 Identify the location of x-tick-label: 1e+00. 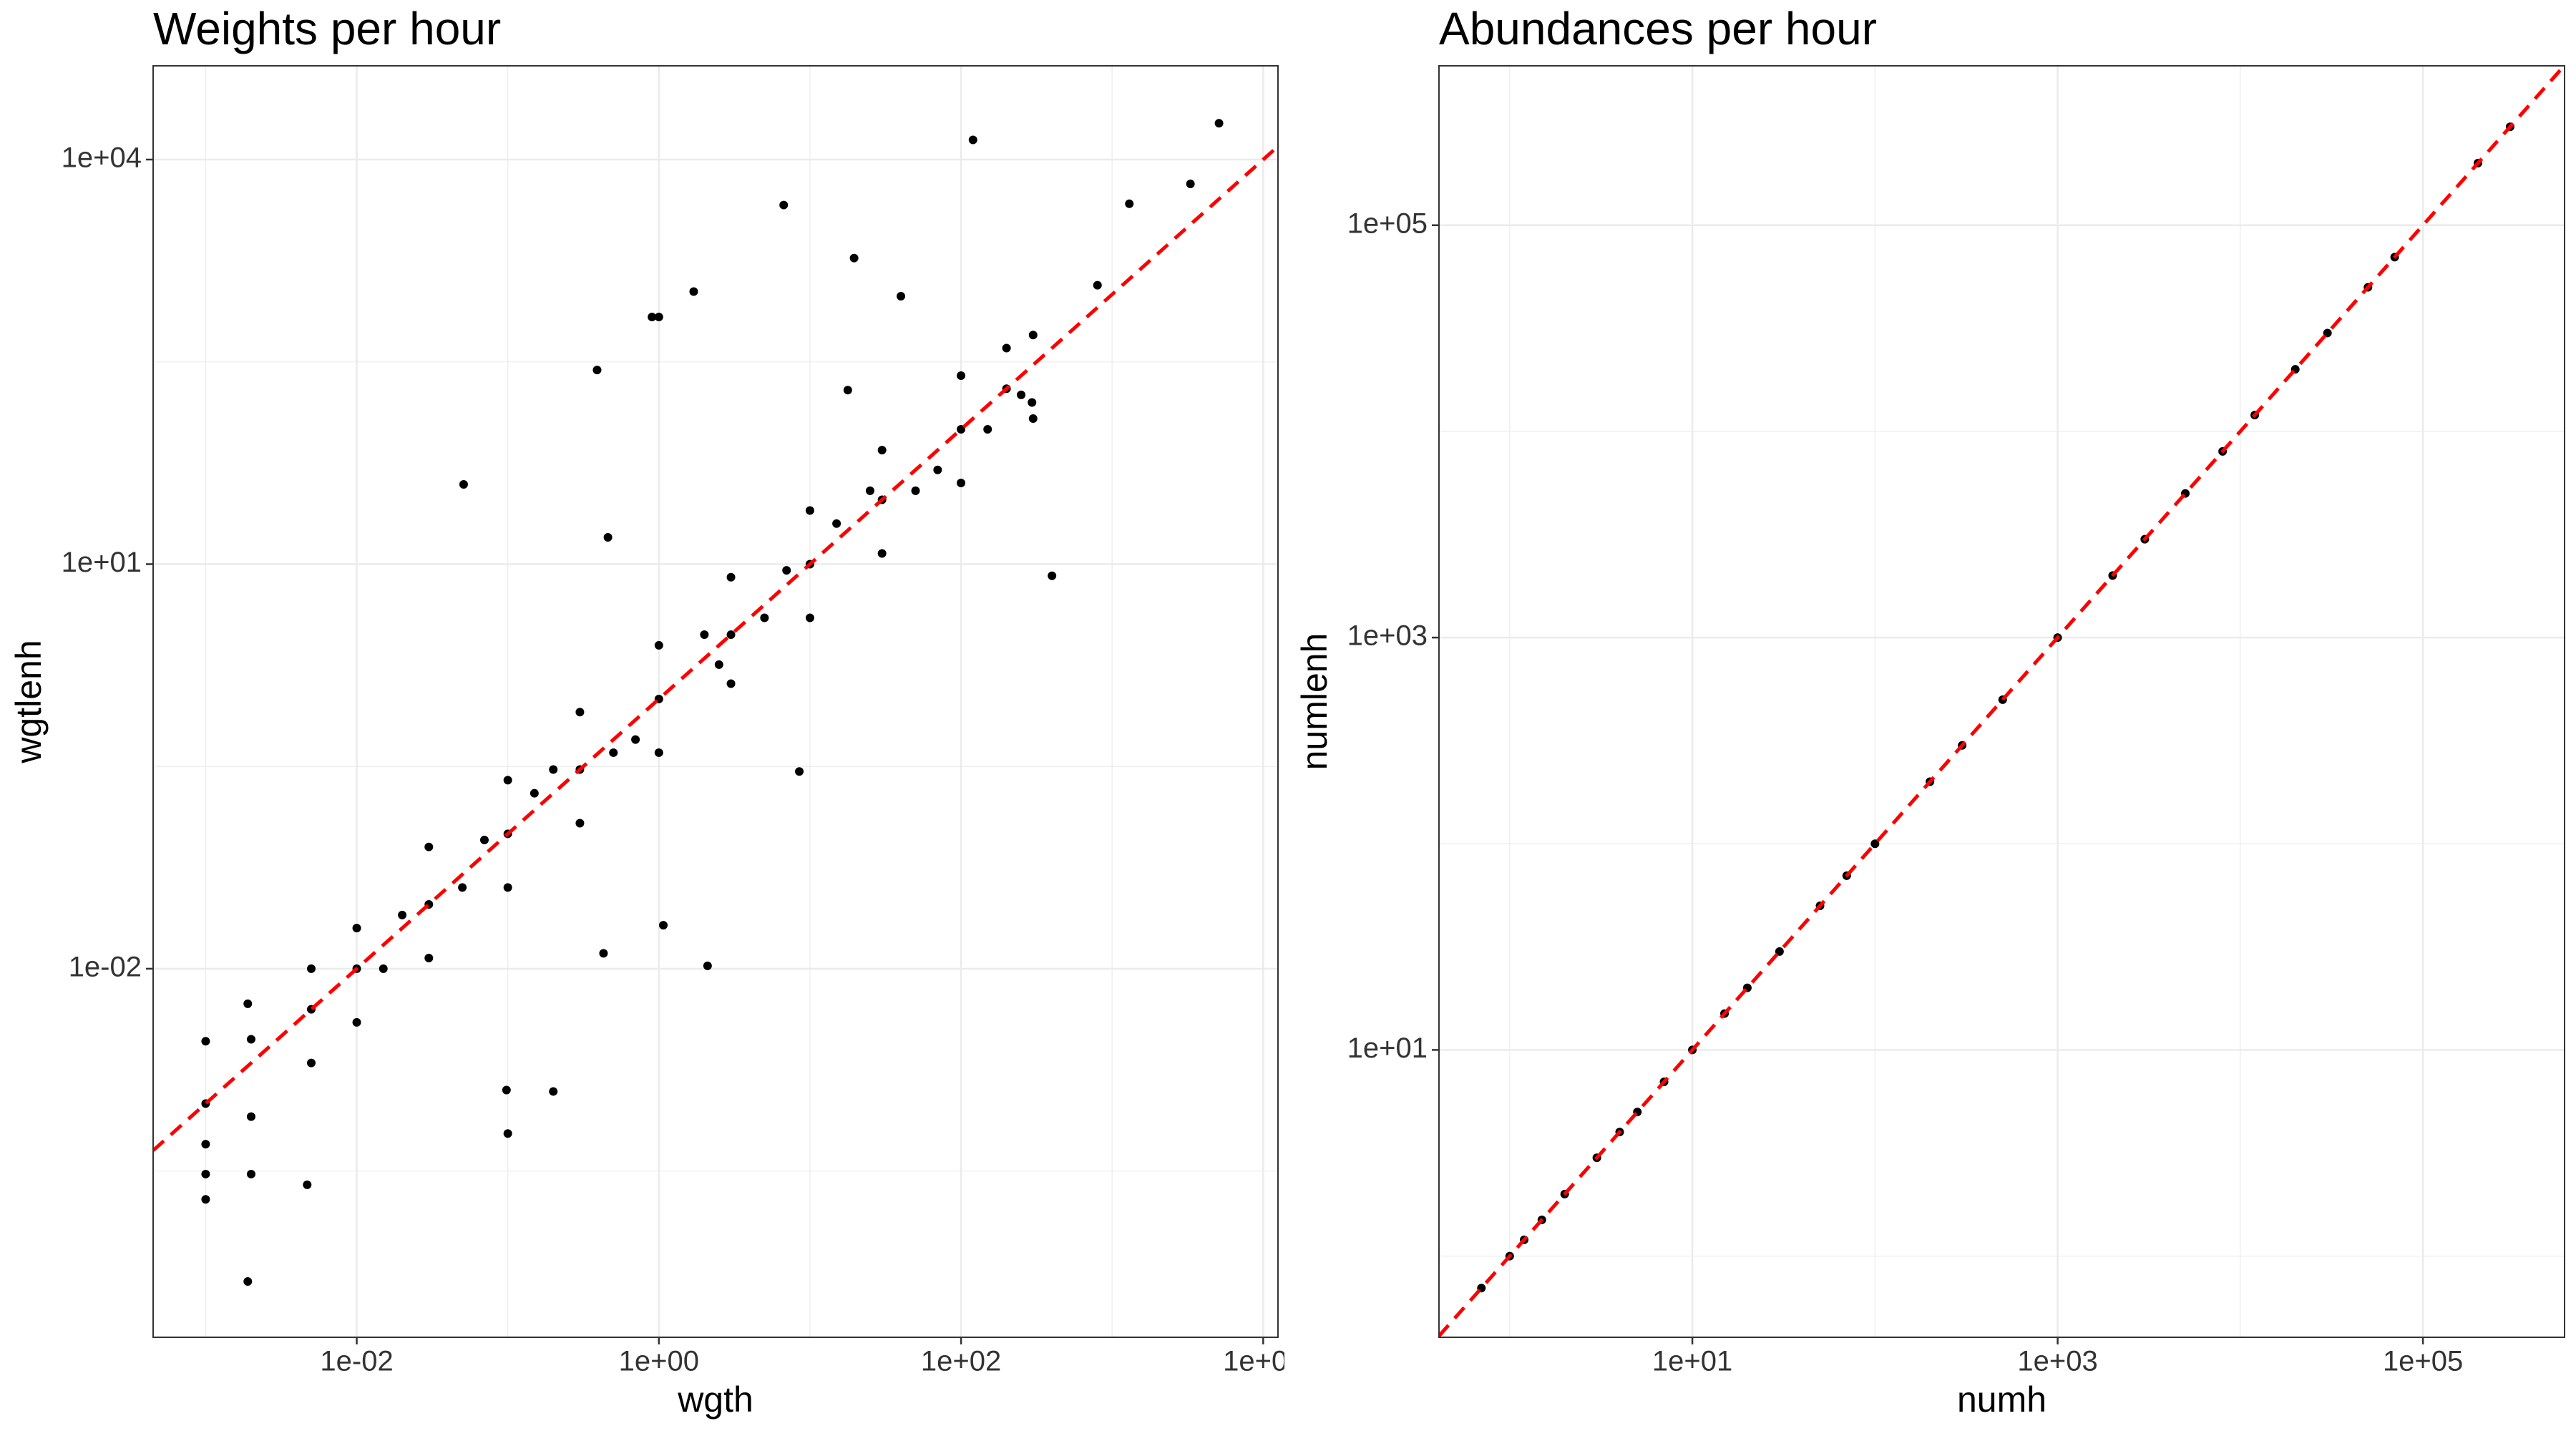
(659, 1361).